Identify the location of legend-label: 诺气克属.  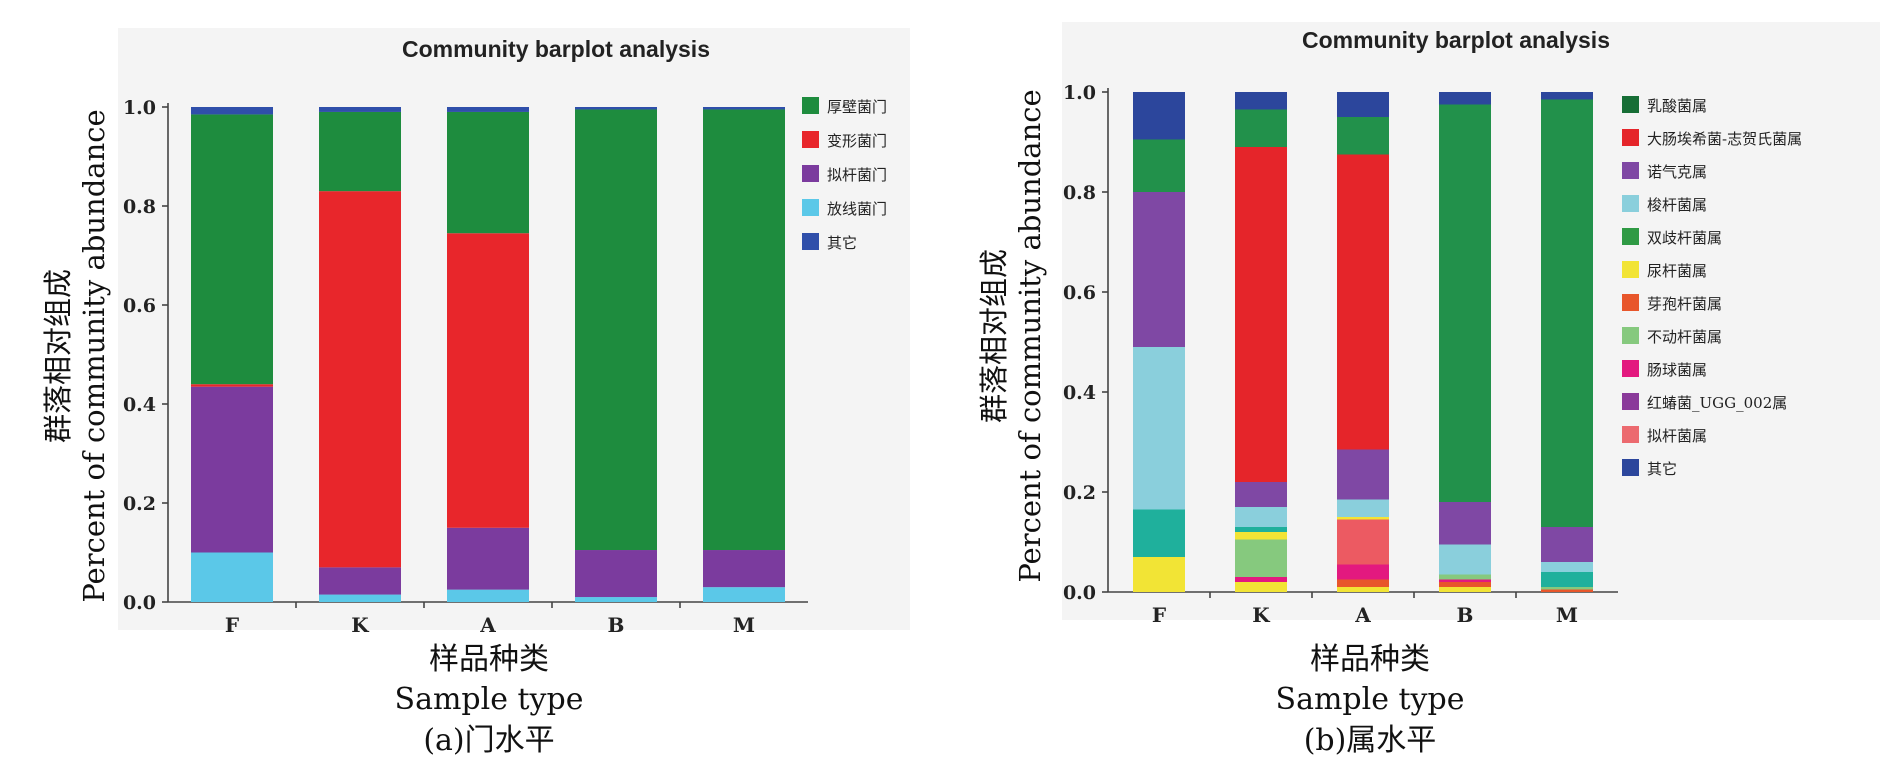
(1677, 172).